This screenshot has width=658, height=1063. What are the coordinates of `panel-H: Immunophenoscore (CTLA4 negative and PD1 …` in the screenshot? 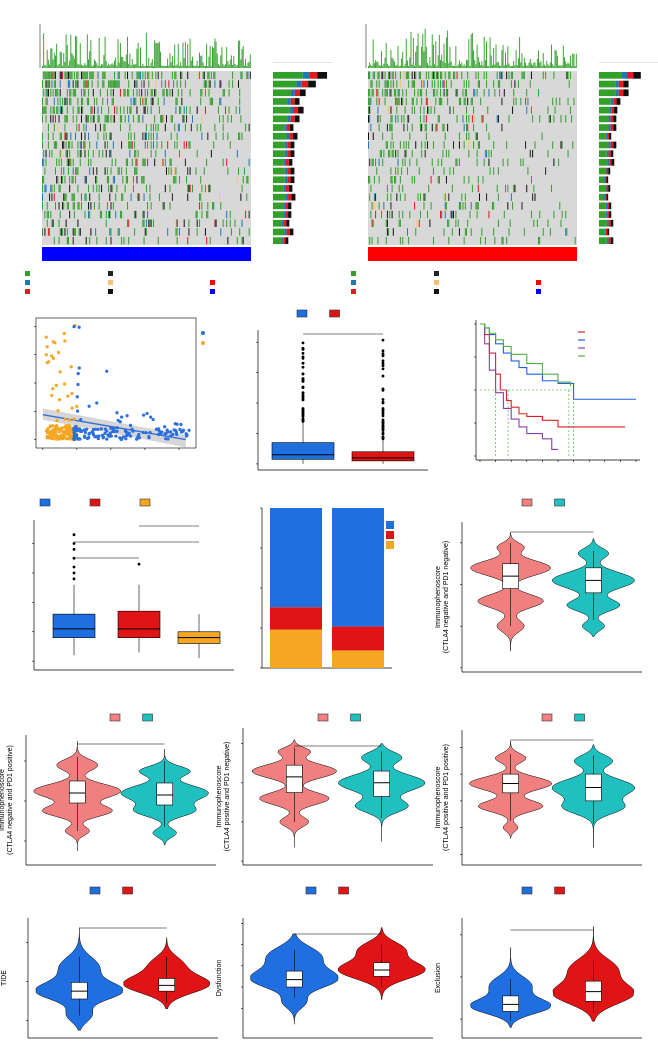 It's located at (108, 789).